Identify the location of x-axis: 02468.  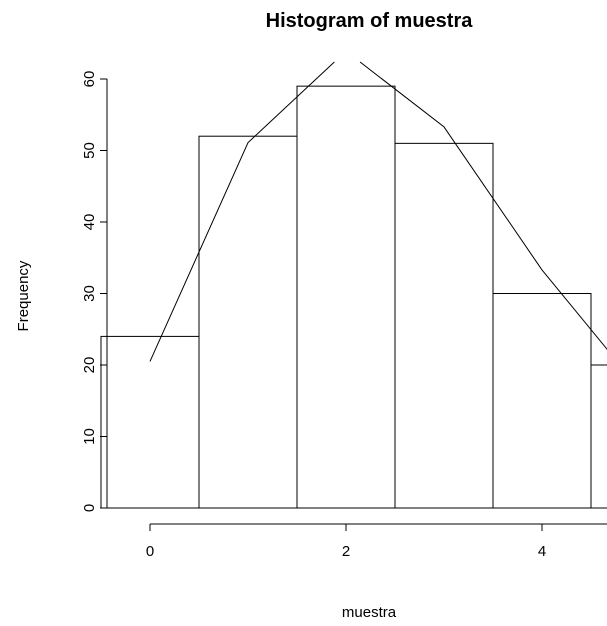
(376, 541).